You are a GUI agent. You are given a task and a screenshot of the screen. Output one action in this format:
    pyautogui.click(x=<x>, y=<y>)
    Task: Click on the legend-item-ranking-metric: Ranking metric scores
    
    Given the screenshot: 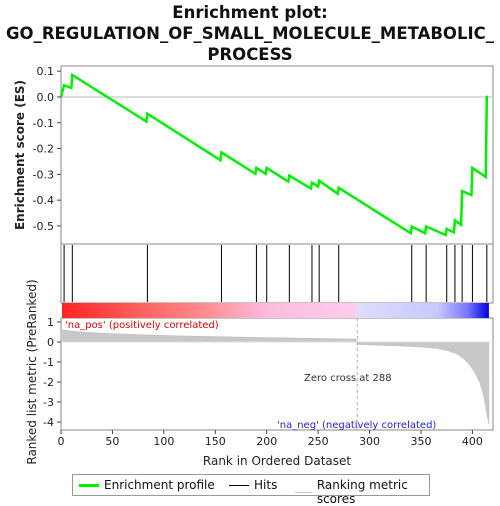 What is the action you would take?
    pyautogui.click(x=362, y=492)
    